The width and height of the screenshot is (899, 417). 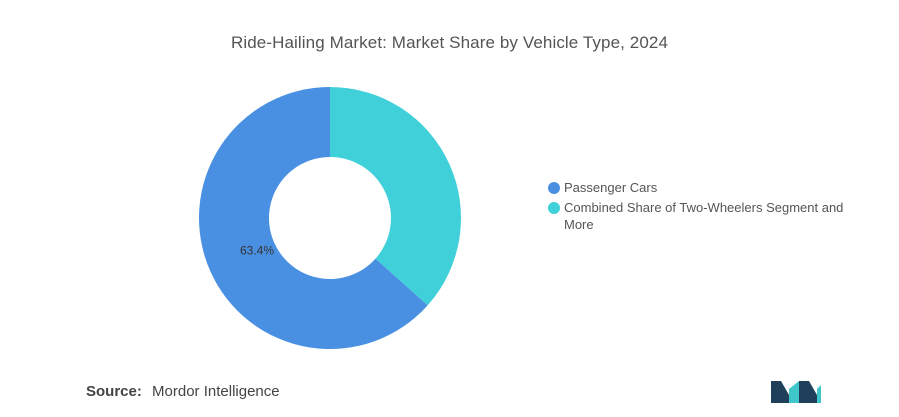 What do you see at coordinates (114, 391) in the screenshot?
I see `source-prefix: Source:` at bounding box center [114, 391].